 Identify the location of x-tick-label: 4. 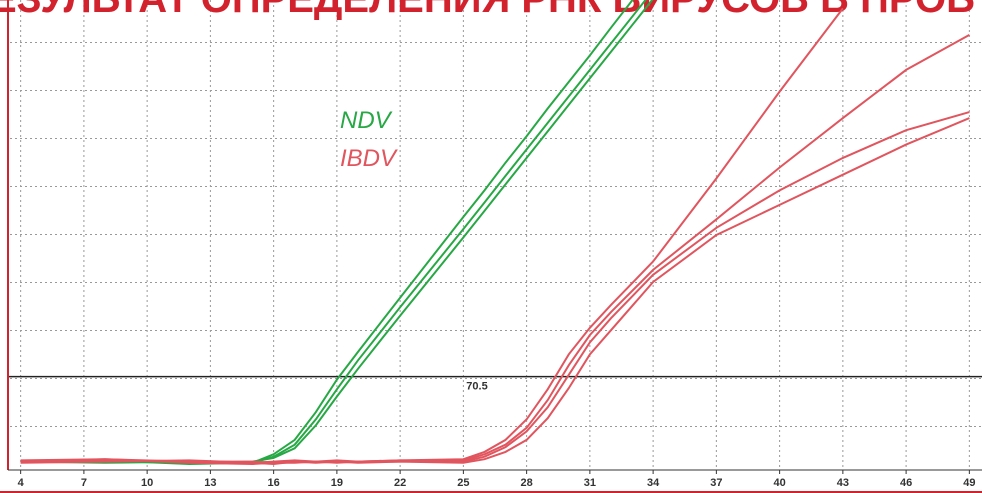
(21, 483).